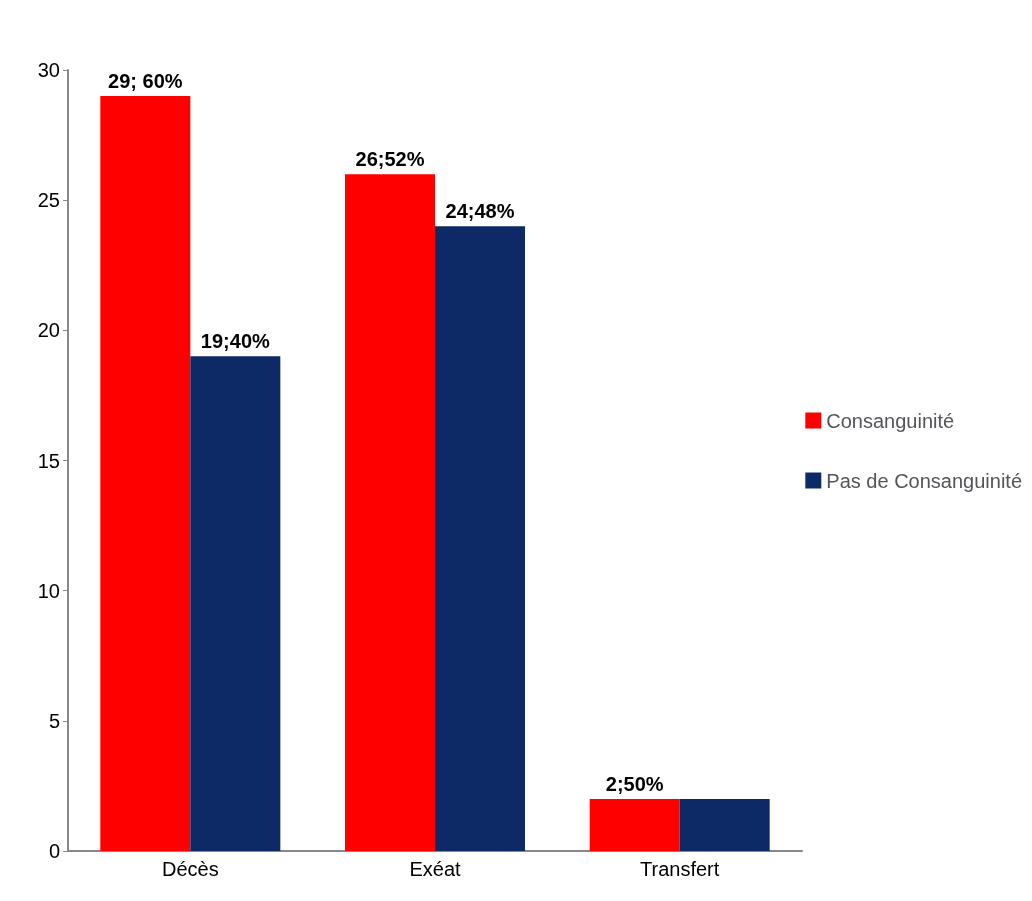 The height and width of the screenshot is (901, 1032). What do you see at coordinates (680, 869) in the screenshot?
I see `x-tick-label: Transfert` at bounding box center [680, 869].